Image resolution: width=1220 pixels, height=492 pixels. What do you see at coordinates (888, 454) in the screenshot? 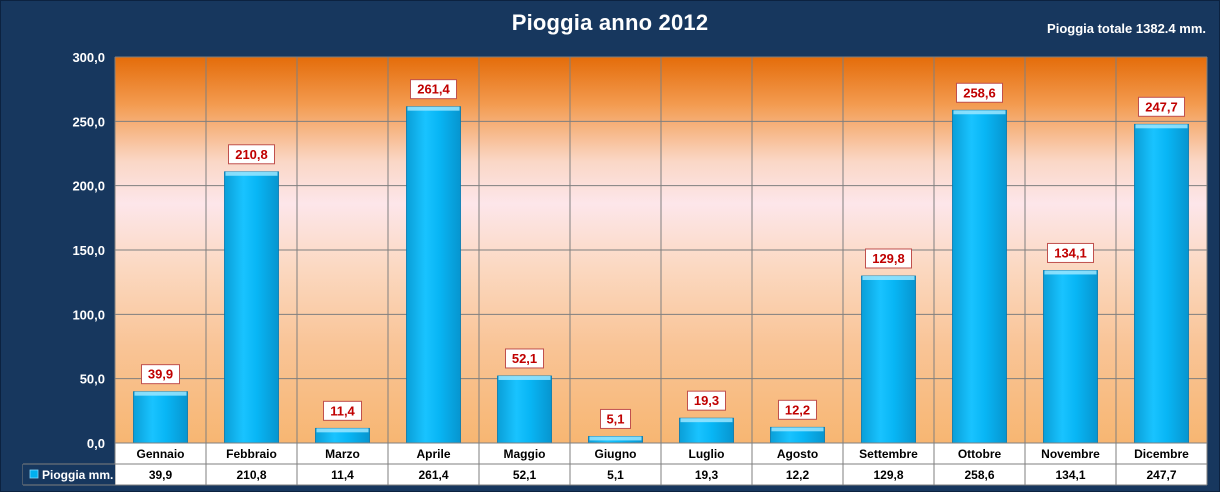
I see `x-tick-label: Settembre` at bounding box center [888, 454].